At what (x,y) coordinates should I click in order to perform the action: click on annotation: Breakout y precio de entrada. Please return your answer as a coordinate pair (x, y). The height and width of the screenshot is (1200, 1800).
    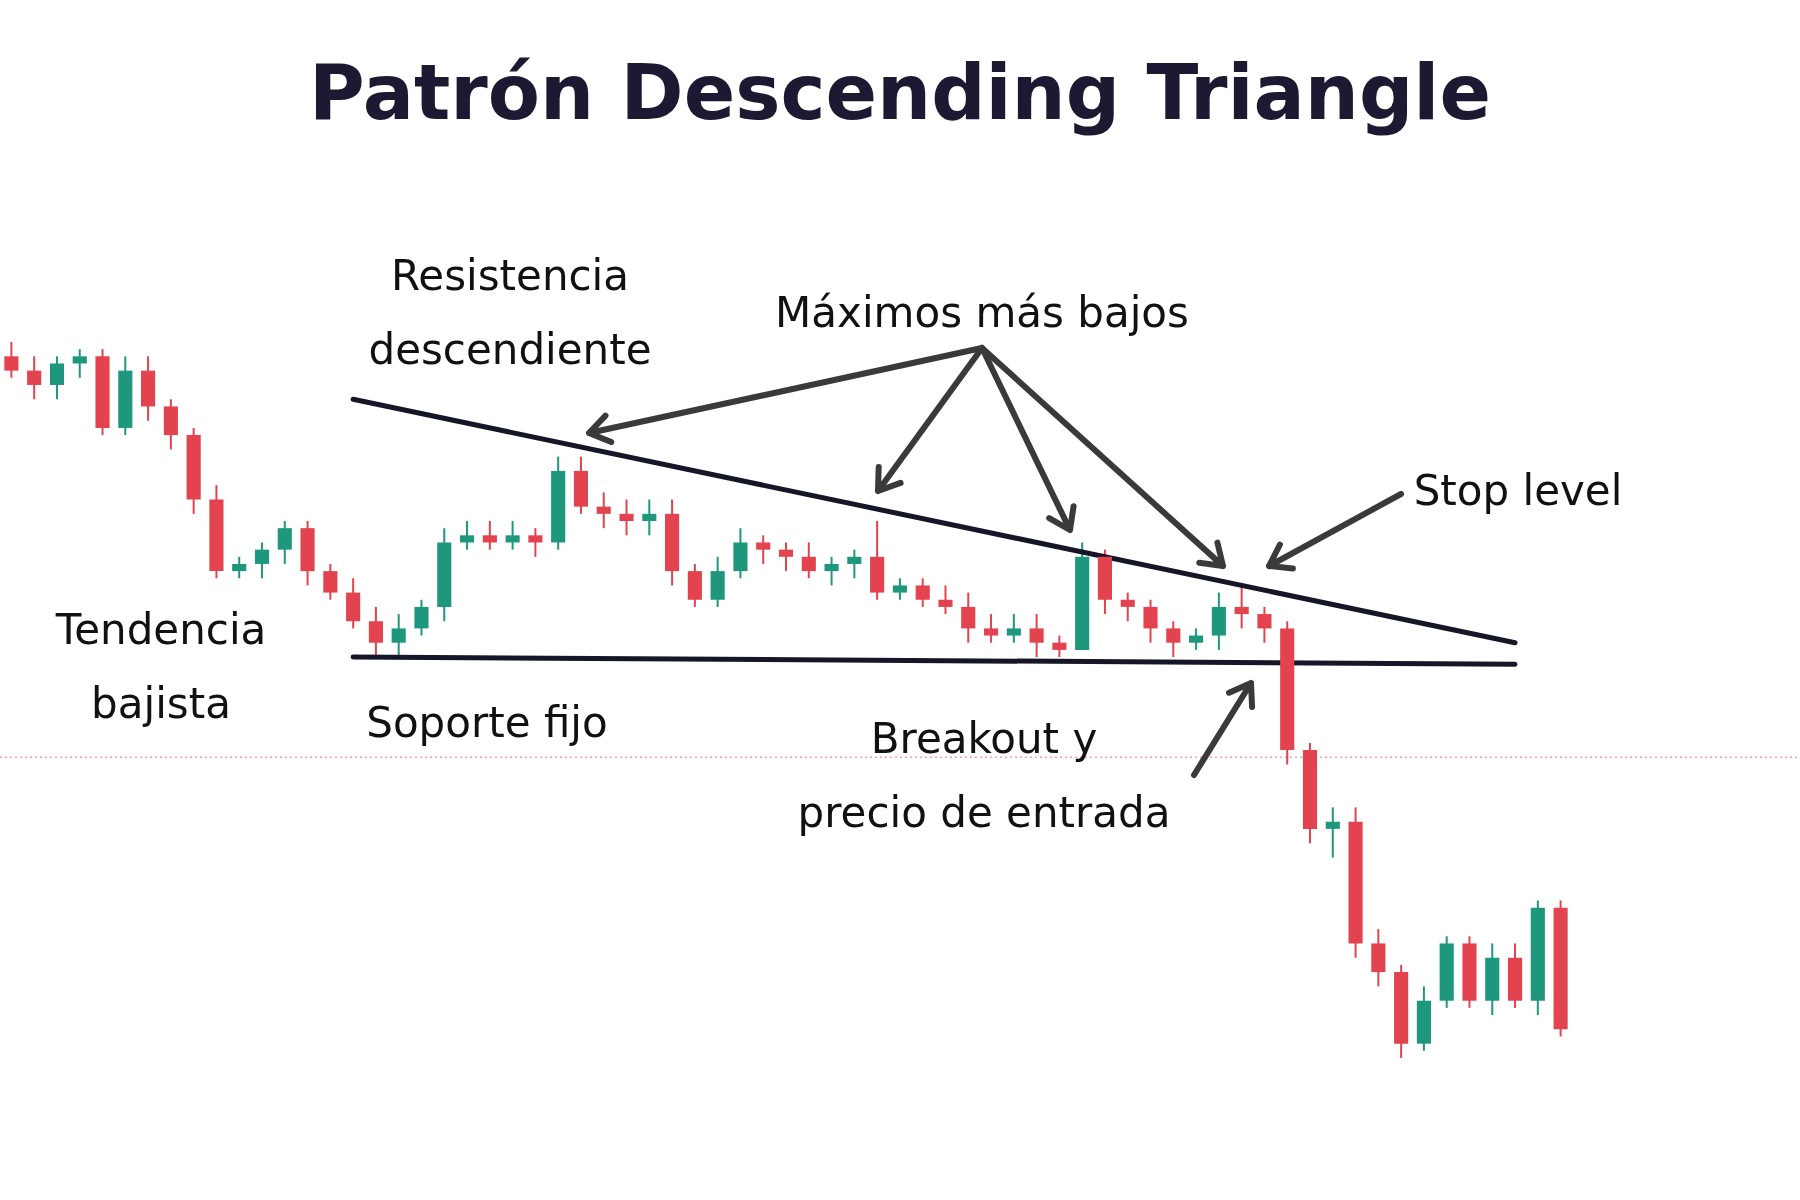
    Looking at the image, I should click on (984, 775).